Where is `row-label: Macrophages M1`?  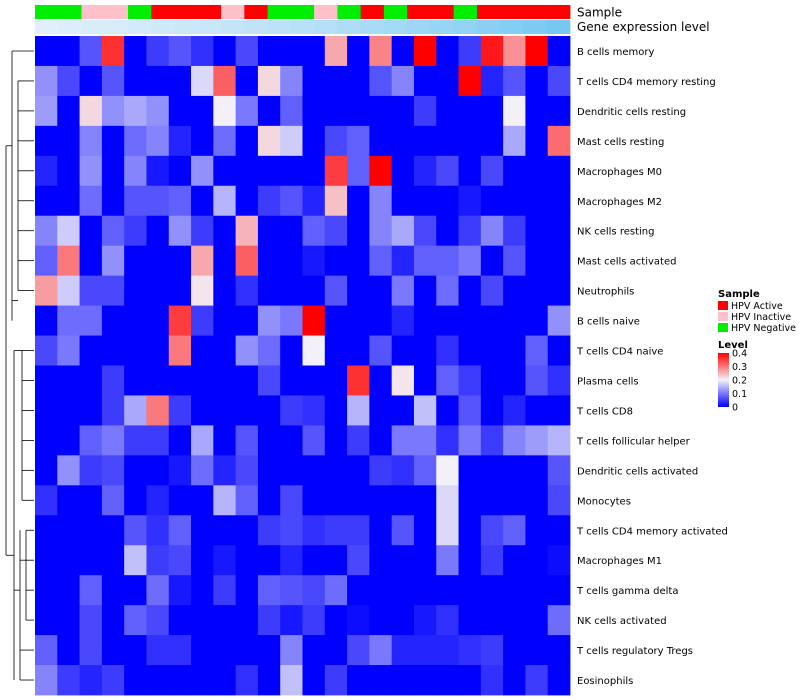
row-label: Macrophages M1 is located at coordinates (619, 561).